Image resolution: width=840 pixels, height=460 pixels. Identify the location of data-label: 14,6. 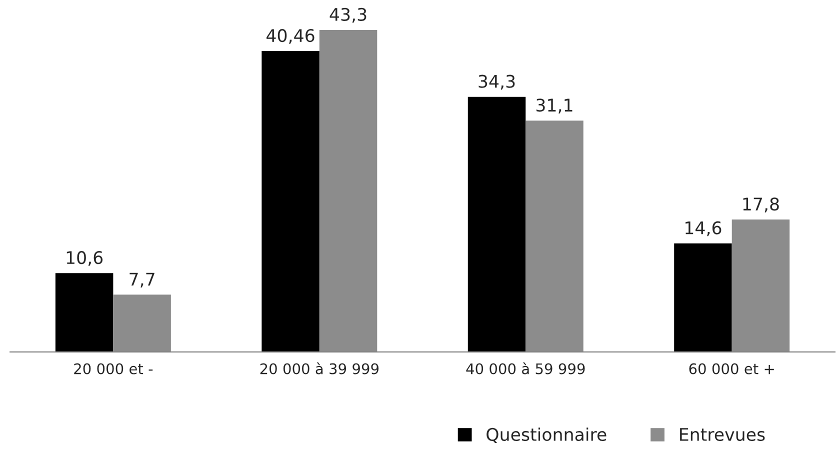
(704, 228).